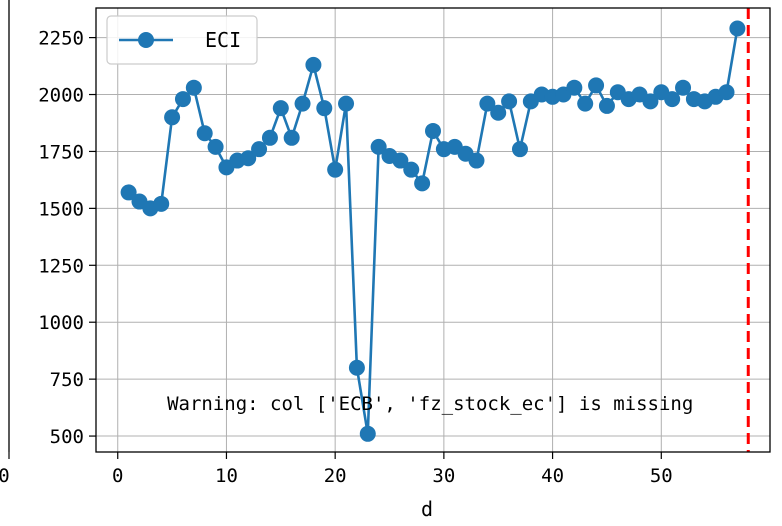 The image size is (782, 526). I want to click on x-tick-label: 50, so click(661, 476).